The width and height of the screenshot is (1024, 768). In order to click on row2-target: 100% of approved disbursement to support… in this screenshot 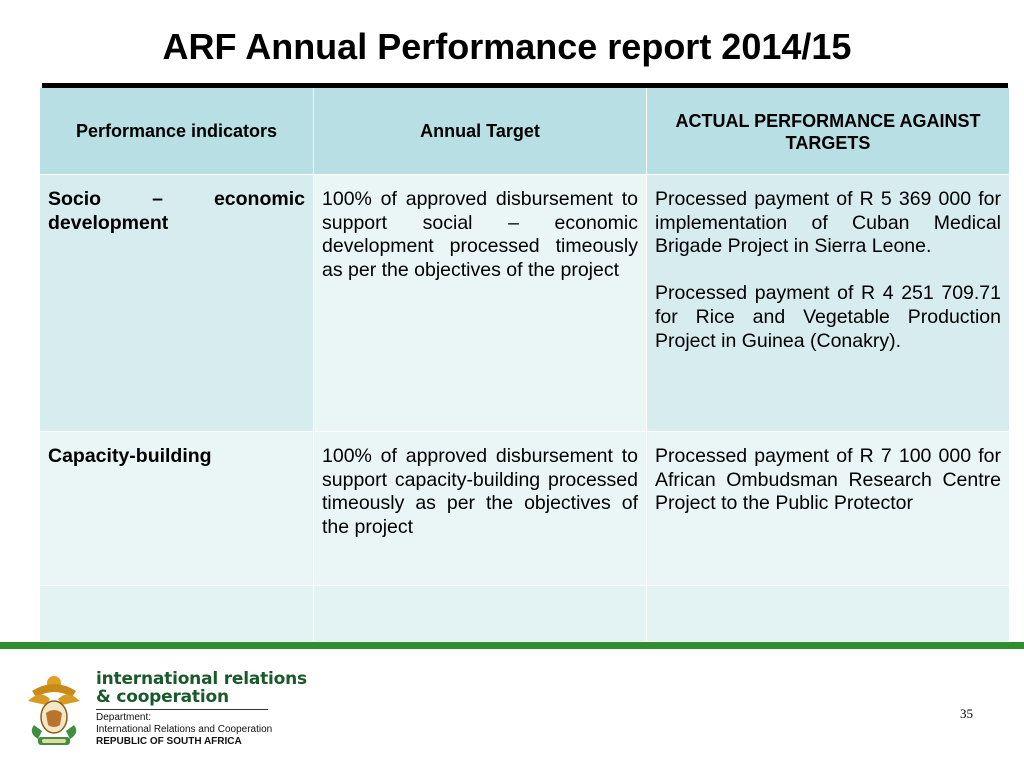, I will do `click(480, 509)`.